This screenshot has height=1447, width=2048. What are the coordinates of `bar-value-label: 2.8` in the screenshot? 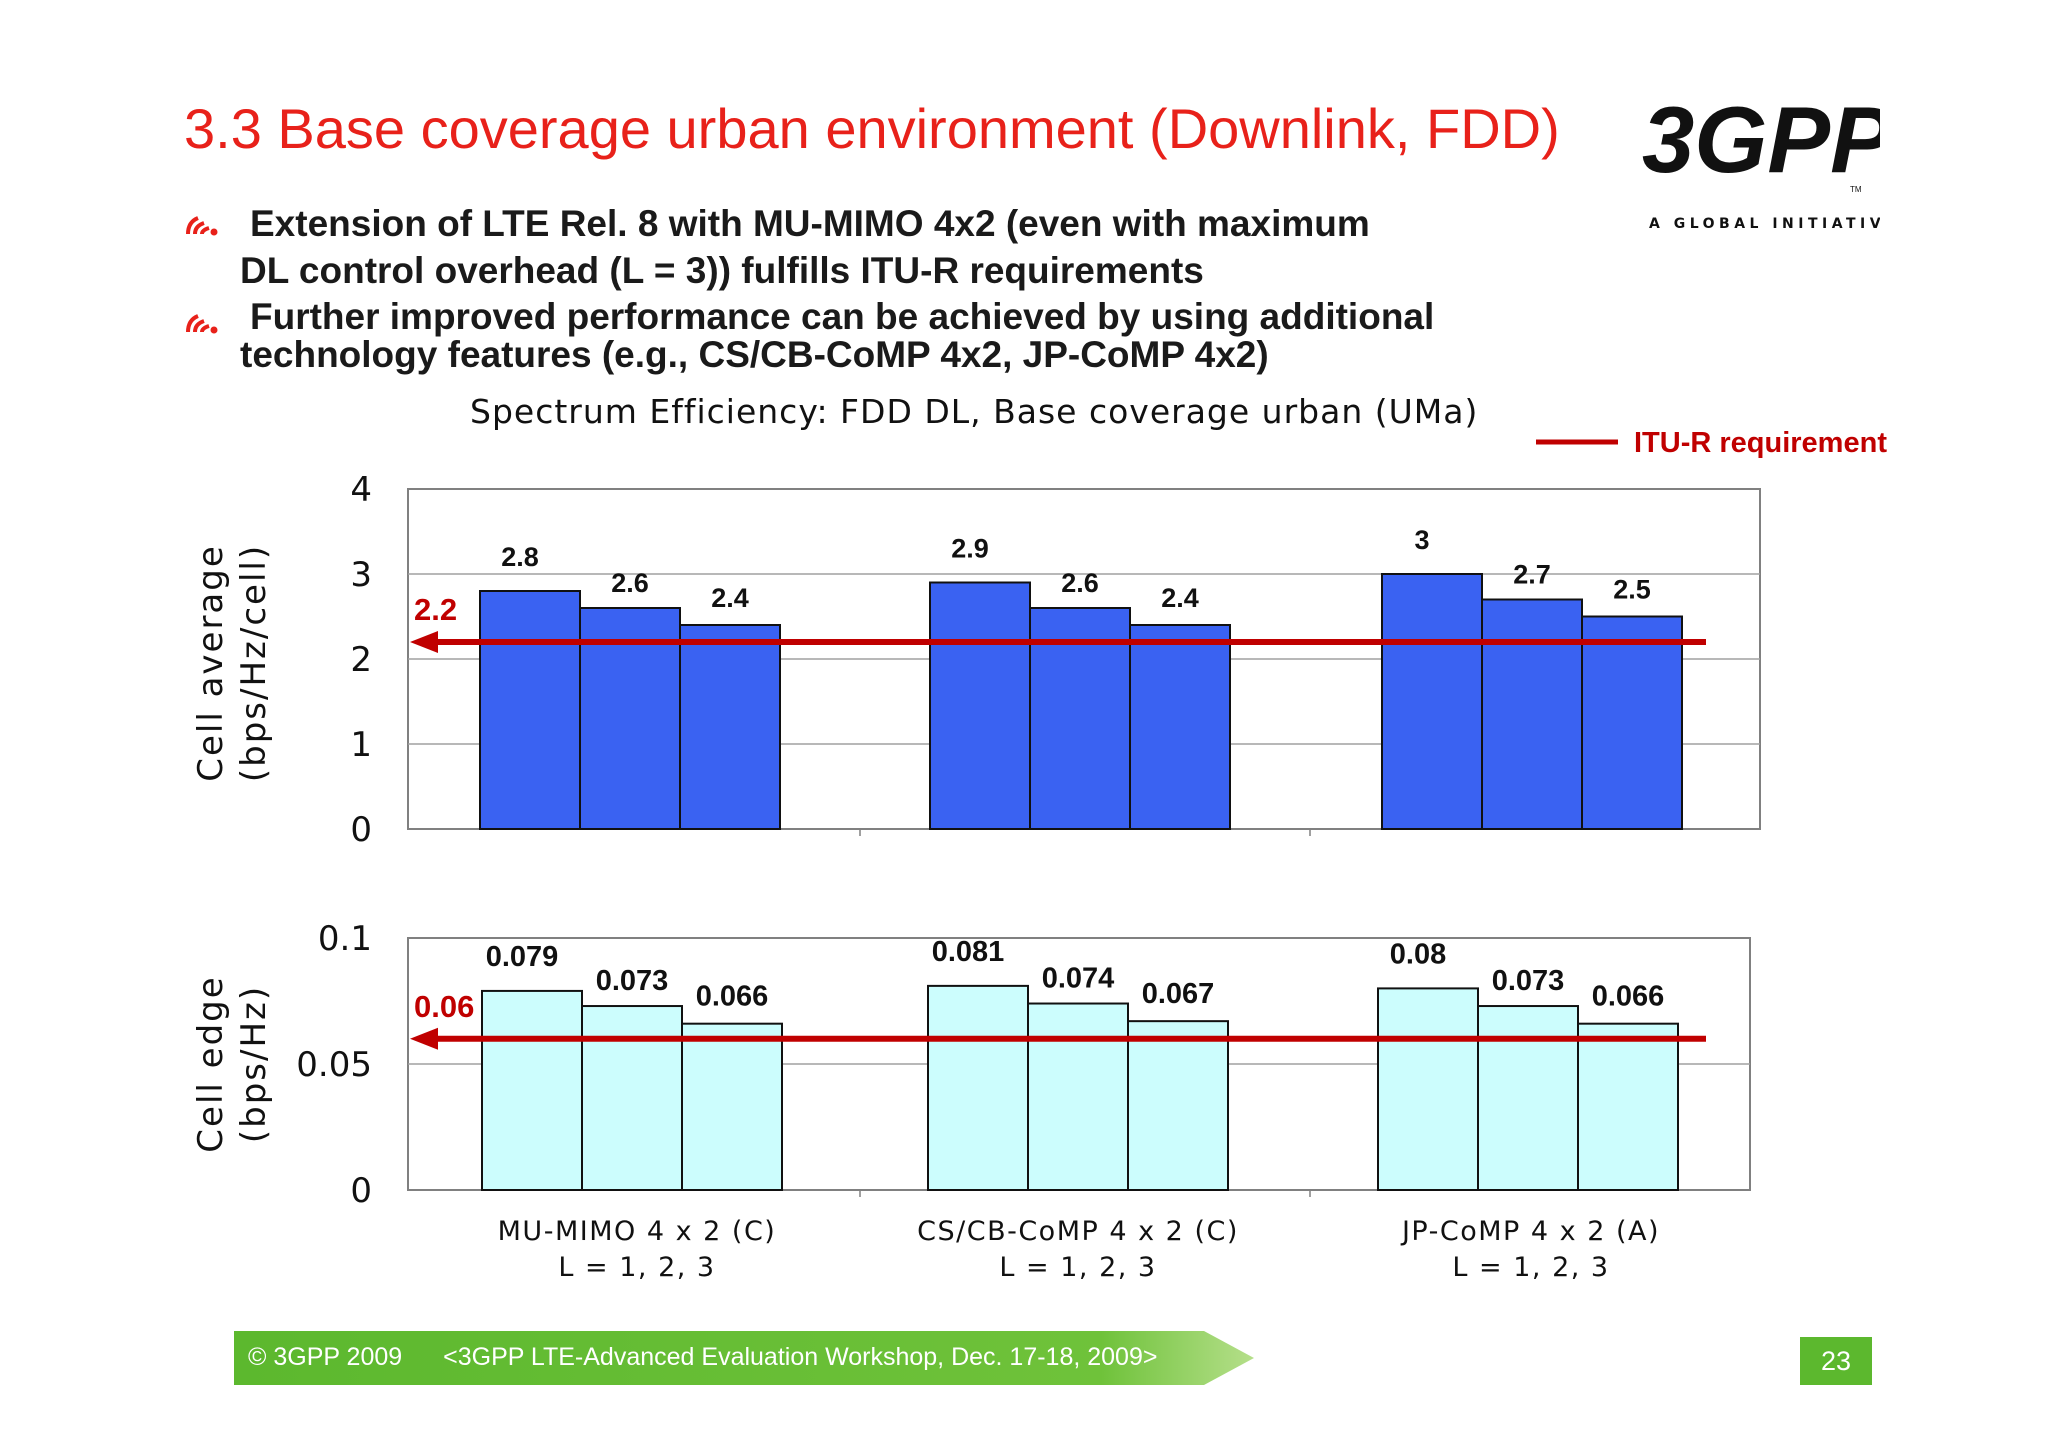 It's located at (520, 557).